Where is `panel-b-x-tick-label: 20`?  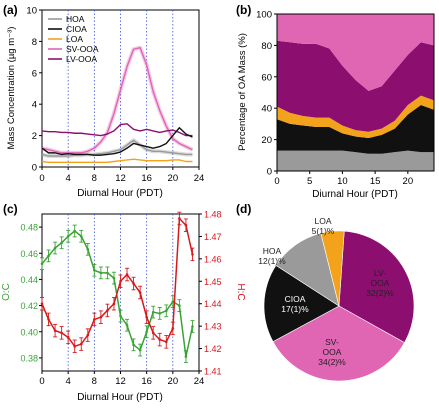
panel-b-x-tick-label: 20 is located at coordinates (408, 181).